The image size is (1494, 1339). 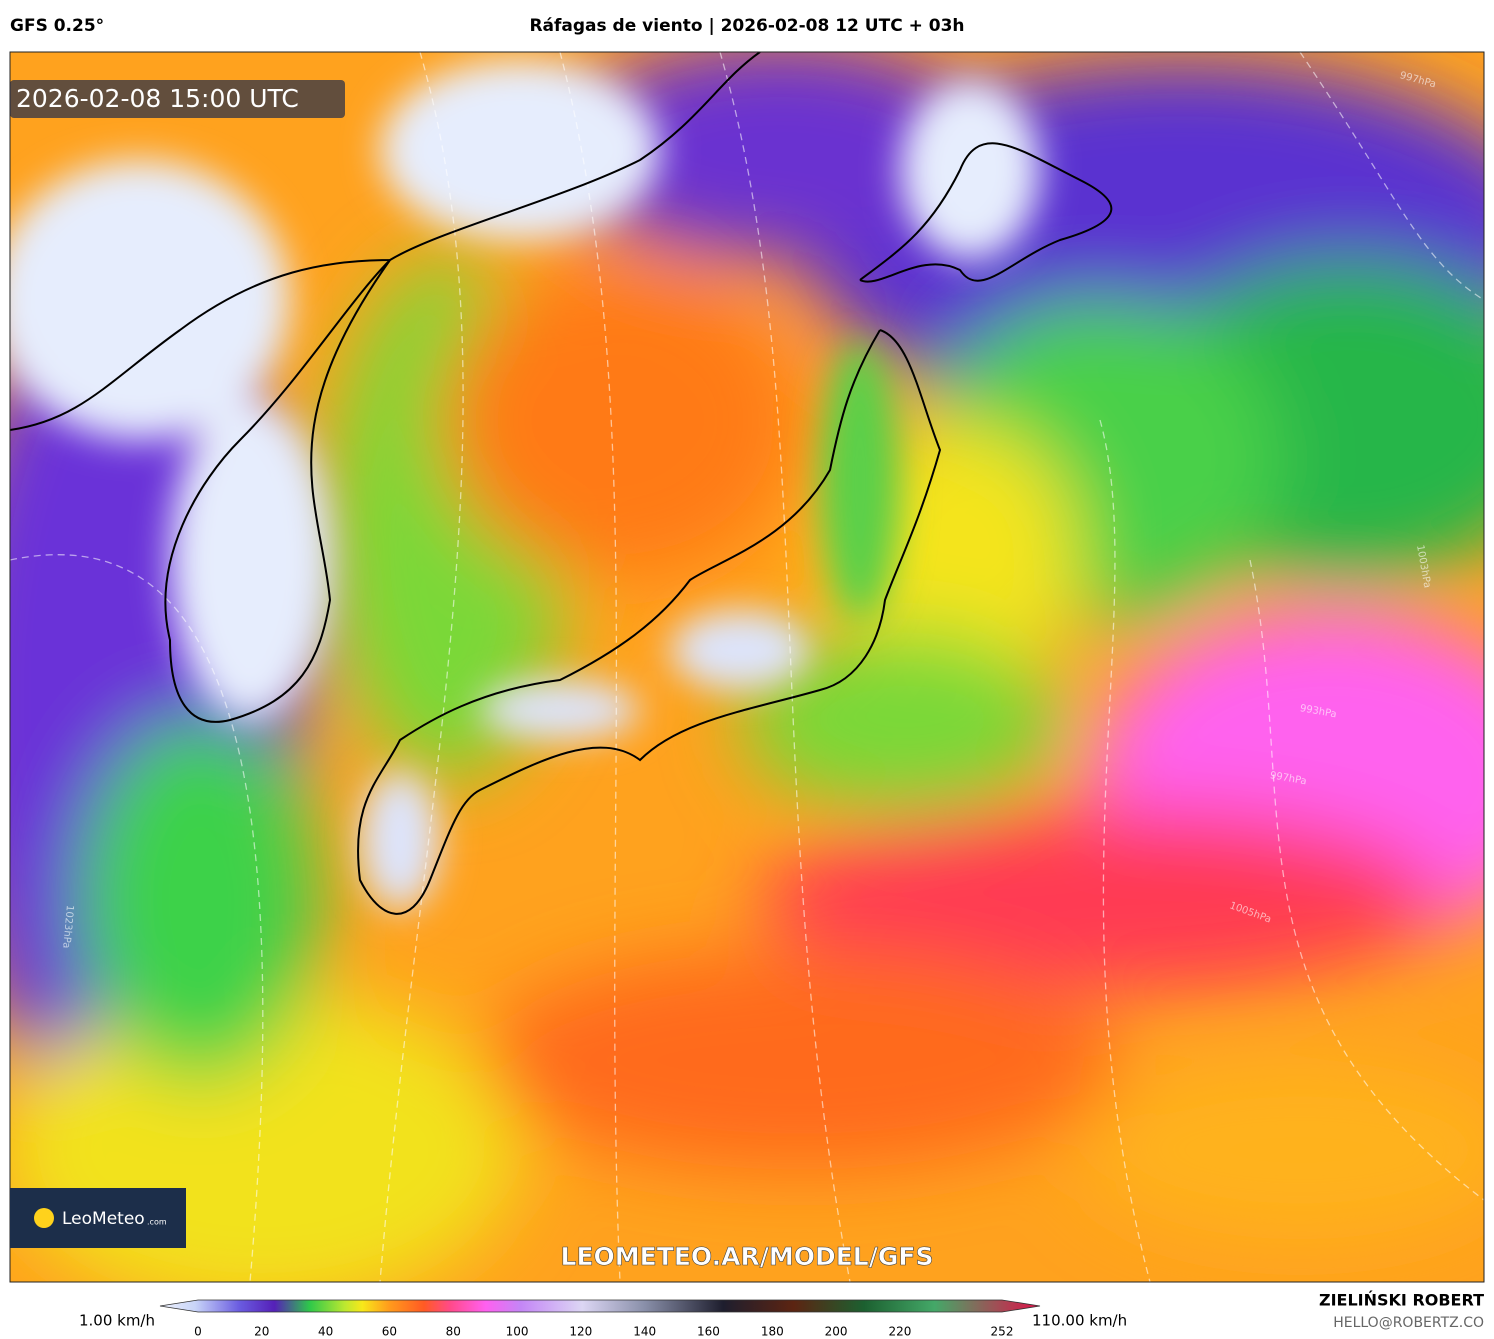 I want to click on credit-email: HELLO@ROBERTZ.CO, so click(x=1408, y=1323).